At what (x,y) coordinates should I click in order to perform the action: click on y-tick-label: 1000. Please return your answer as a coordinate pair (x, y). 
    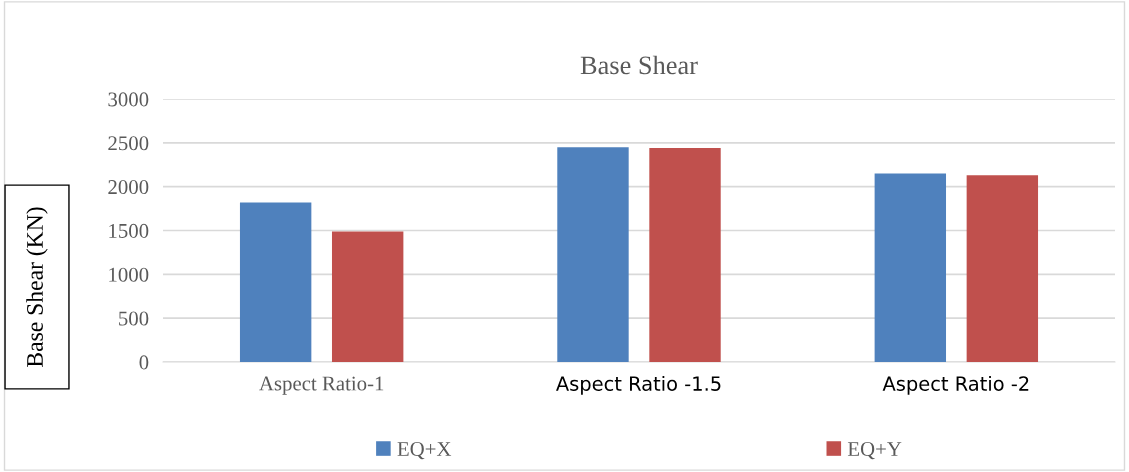
    Looking at the image, I should click on (129, 274).